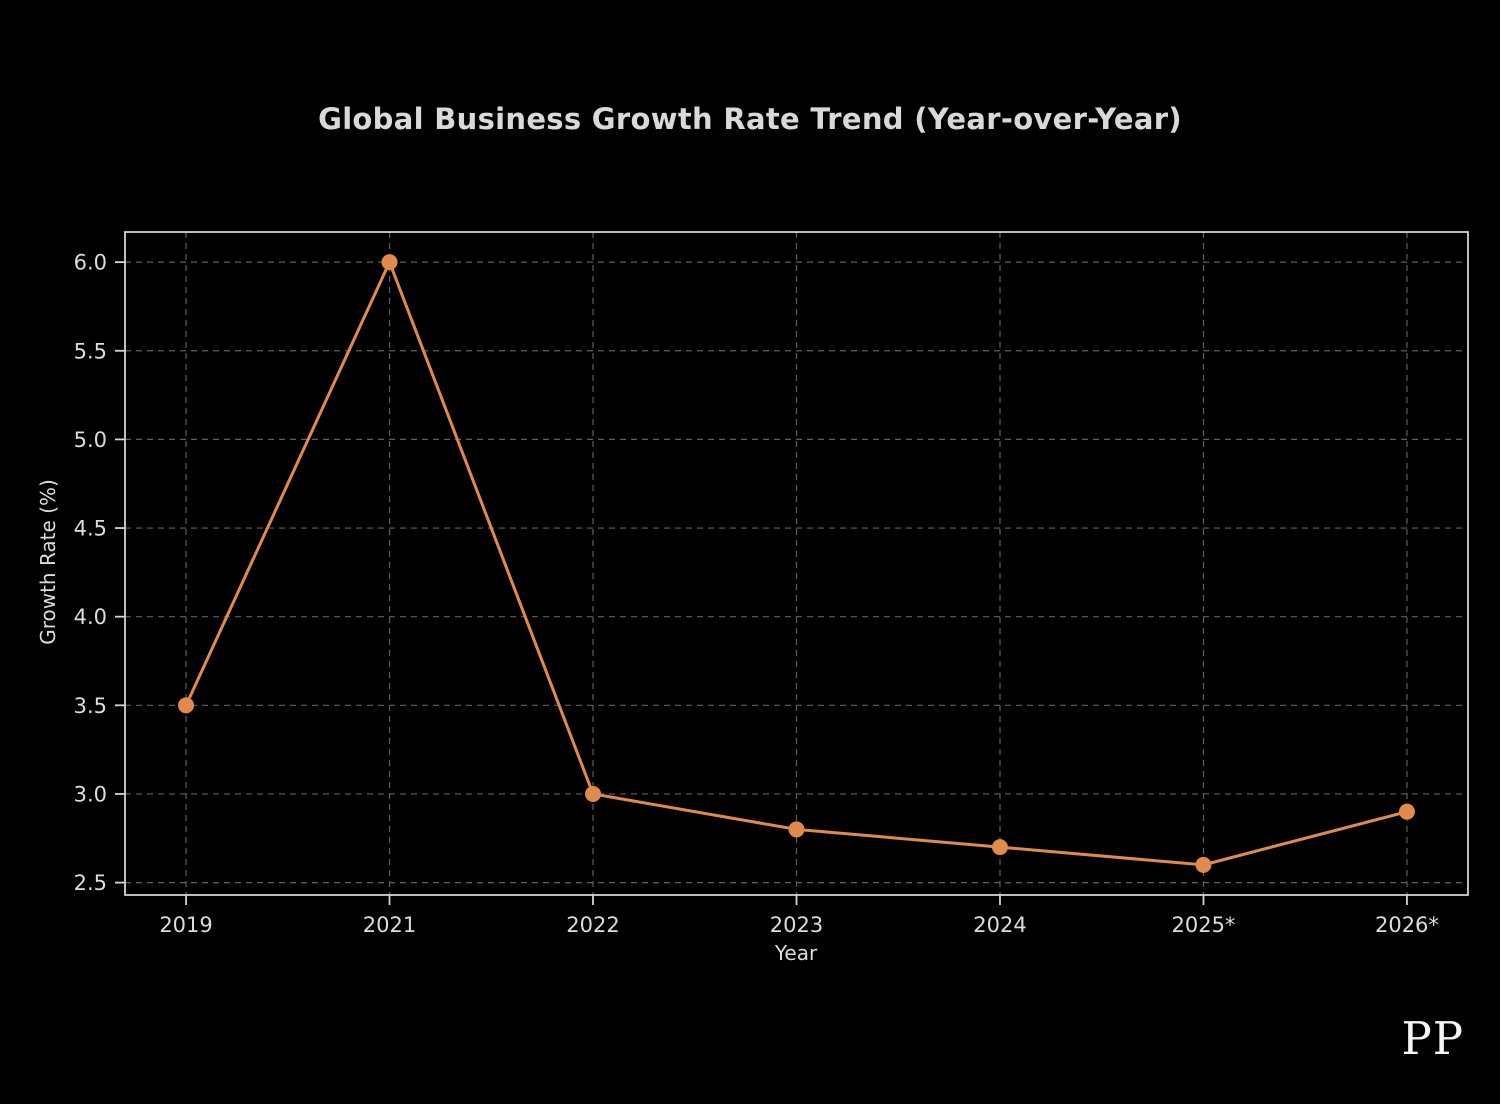  I want to click on y-tick-label: 3.0, so click(90, 794).